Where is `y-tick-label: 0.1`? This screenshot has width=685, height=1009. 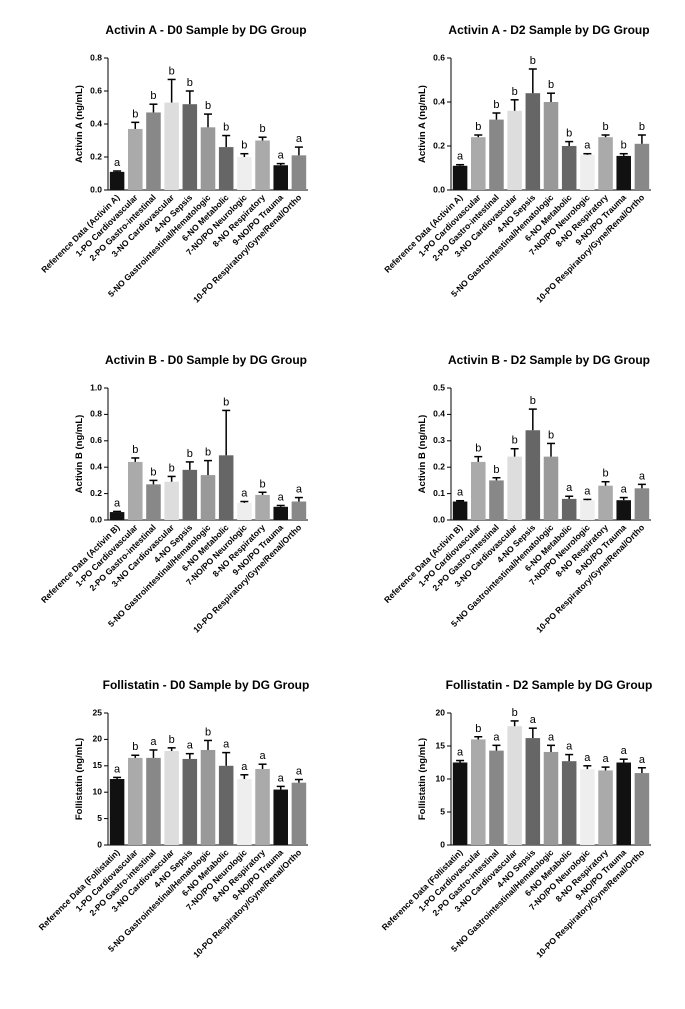
y-tick-label: 0.1 is located at coordinates (439, 493).